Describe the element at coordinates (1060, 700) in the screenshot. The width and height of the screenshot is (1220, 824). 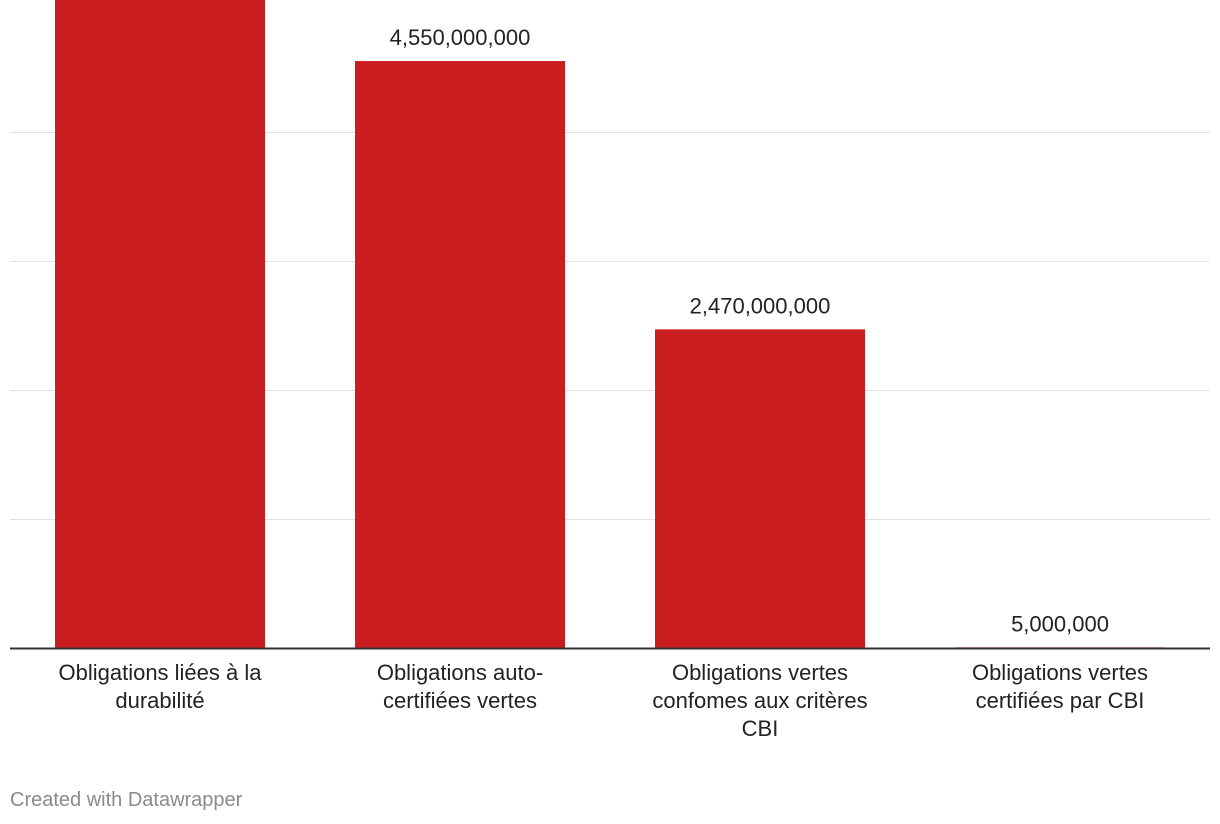
I see `category-label: certifiées par CBI` at that location.